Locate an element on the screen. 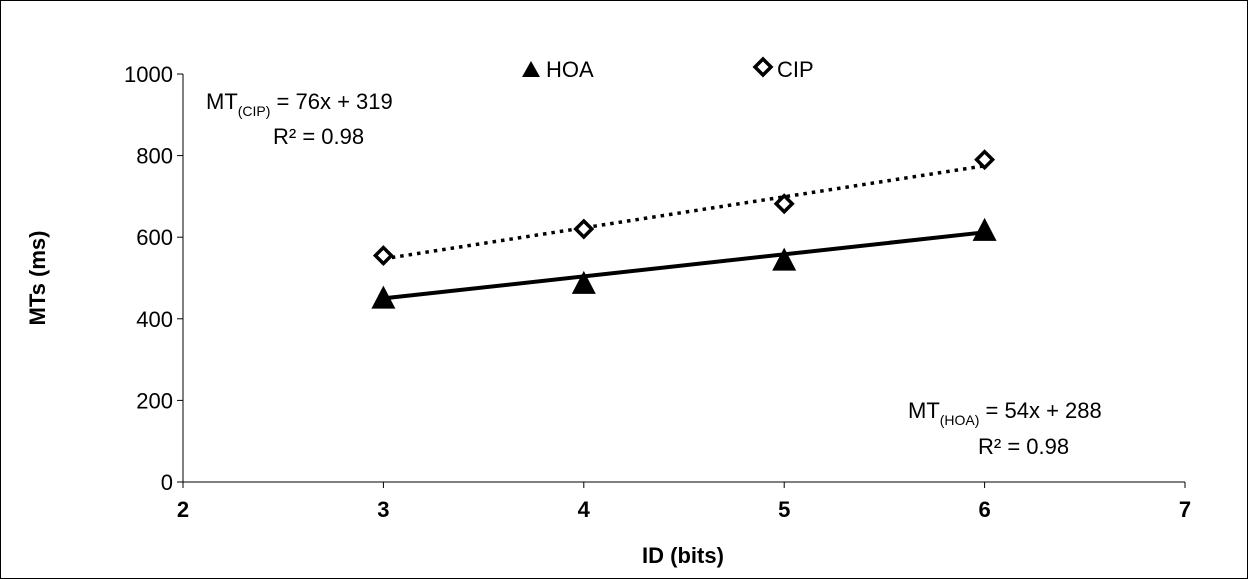  x-tick-label: 2 is located at coordinates (183, 509).